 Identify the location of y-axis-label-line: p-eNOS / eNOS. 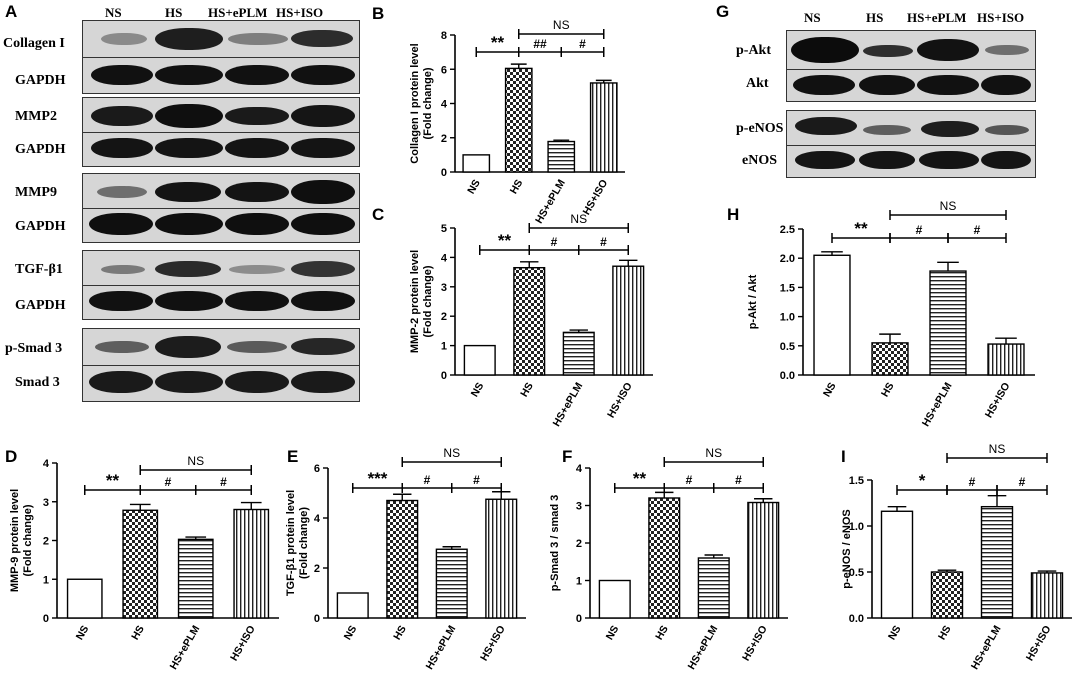
(847, 548).